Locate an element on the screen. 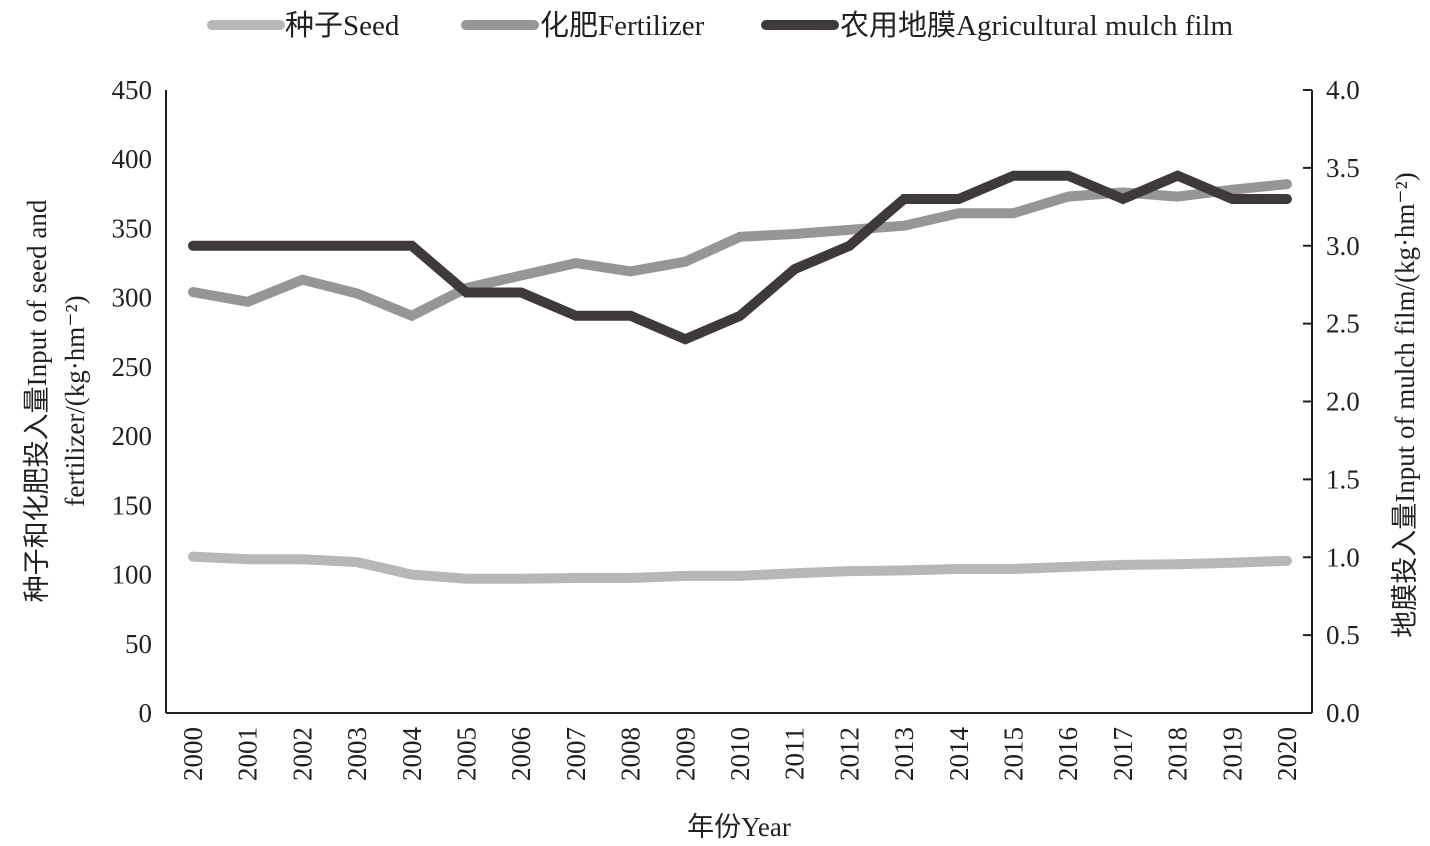  x-tick-label: 2018 is located at coordinates (1178, 754).